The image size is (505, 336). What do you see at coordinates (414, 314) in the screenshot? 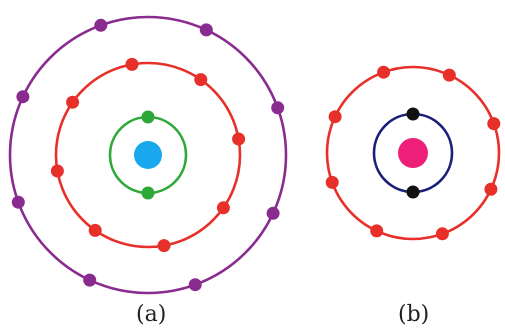
I see `caption-b: (b)` at bounding box center [414, 314].